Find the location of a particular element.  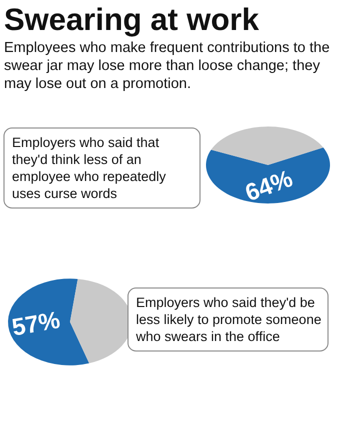

text: Employers who said they'd be less likely to promote someone who swears in the office is located at coordinates (228, 319).